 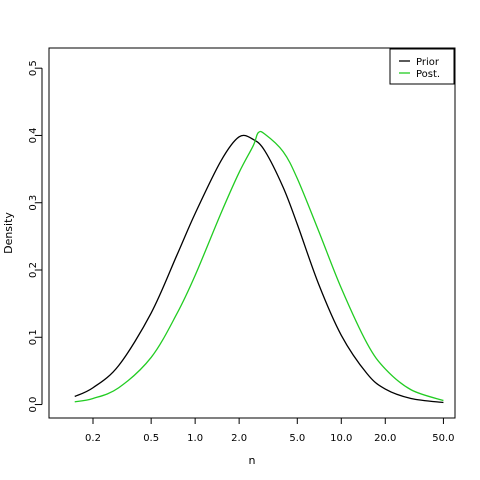 What do you see at coordinates (33, 136) in the screenshot?
I see `y-tick-label: 0.4` at bounding box center [33, 136].